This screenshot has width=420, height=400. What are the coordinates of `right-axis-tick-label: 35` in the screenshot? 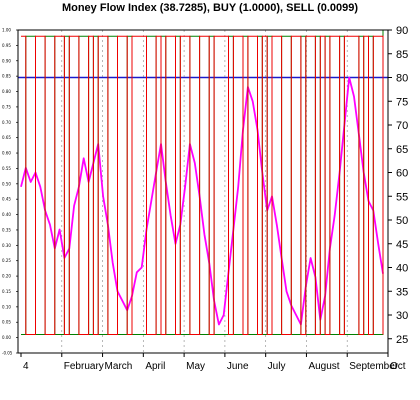 It's located at (402, 292).